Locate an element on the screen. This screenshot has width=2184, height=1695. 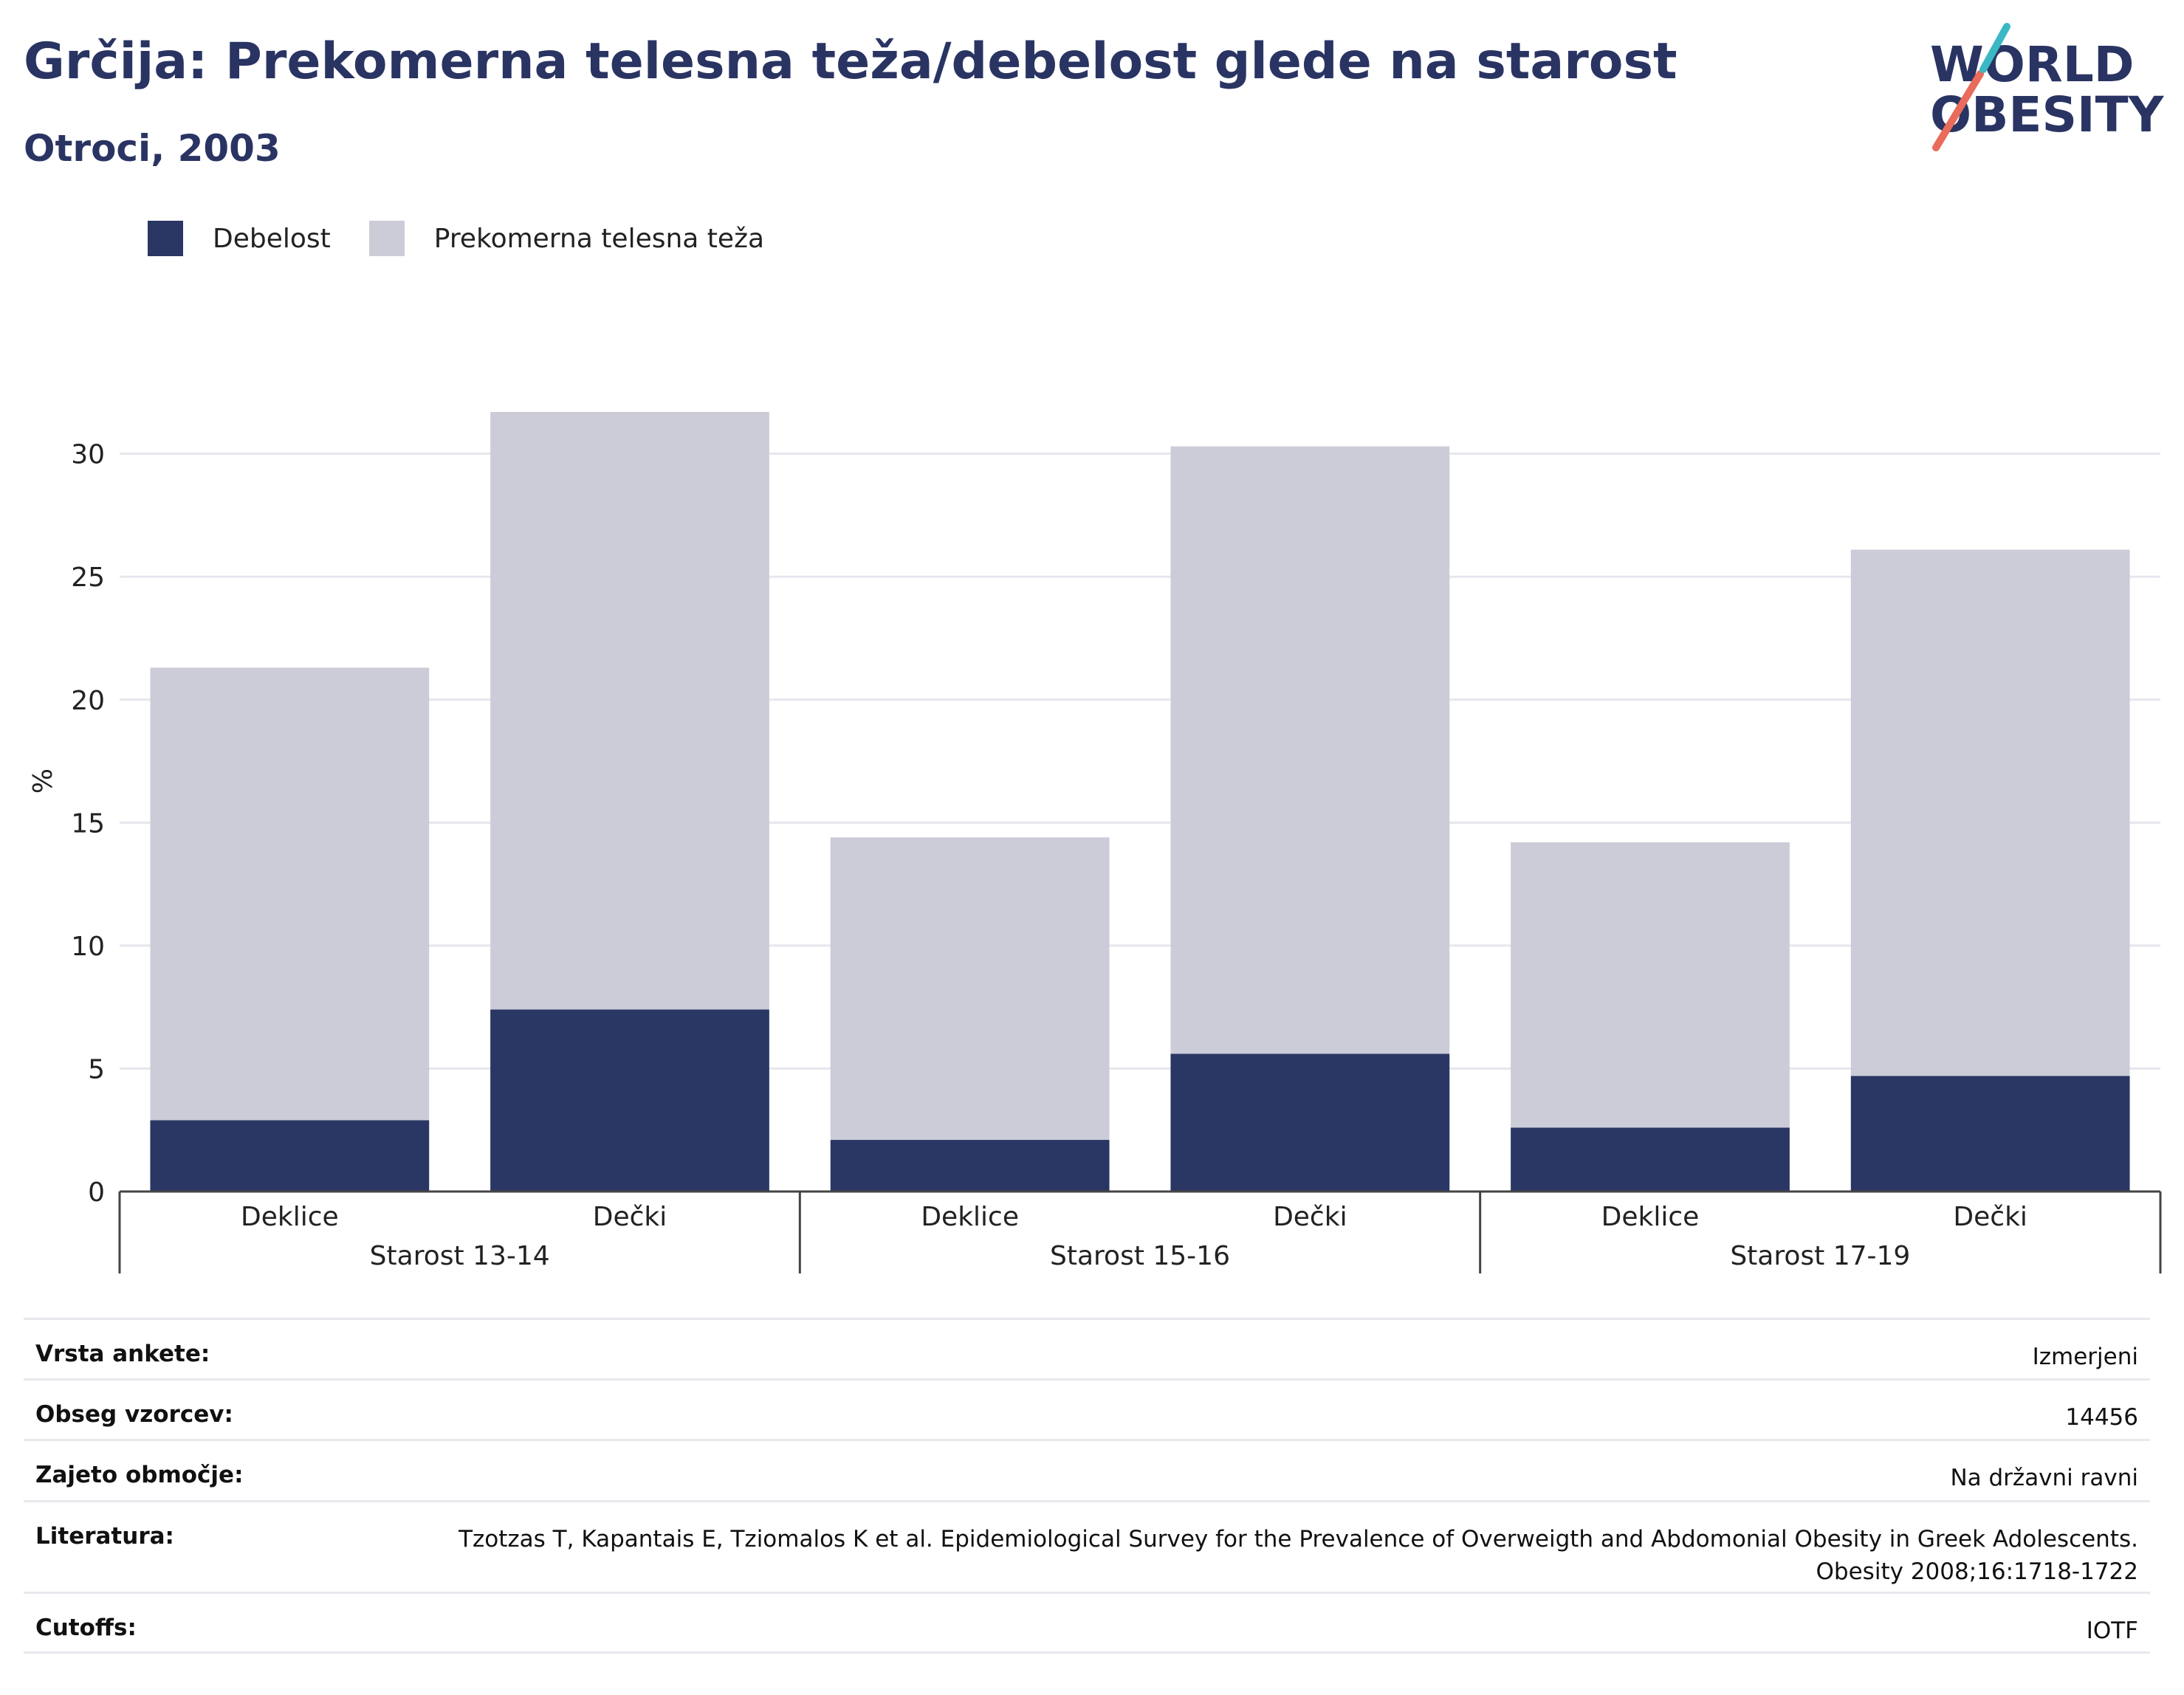
y-tick-label: 15 is located at coordinates (88, 823).